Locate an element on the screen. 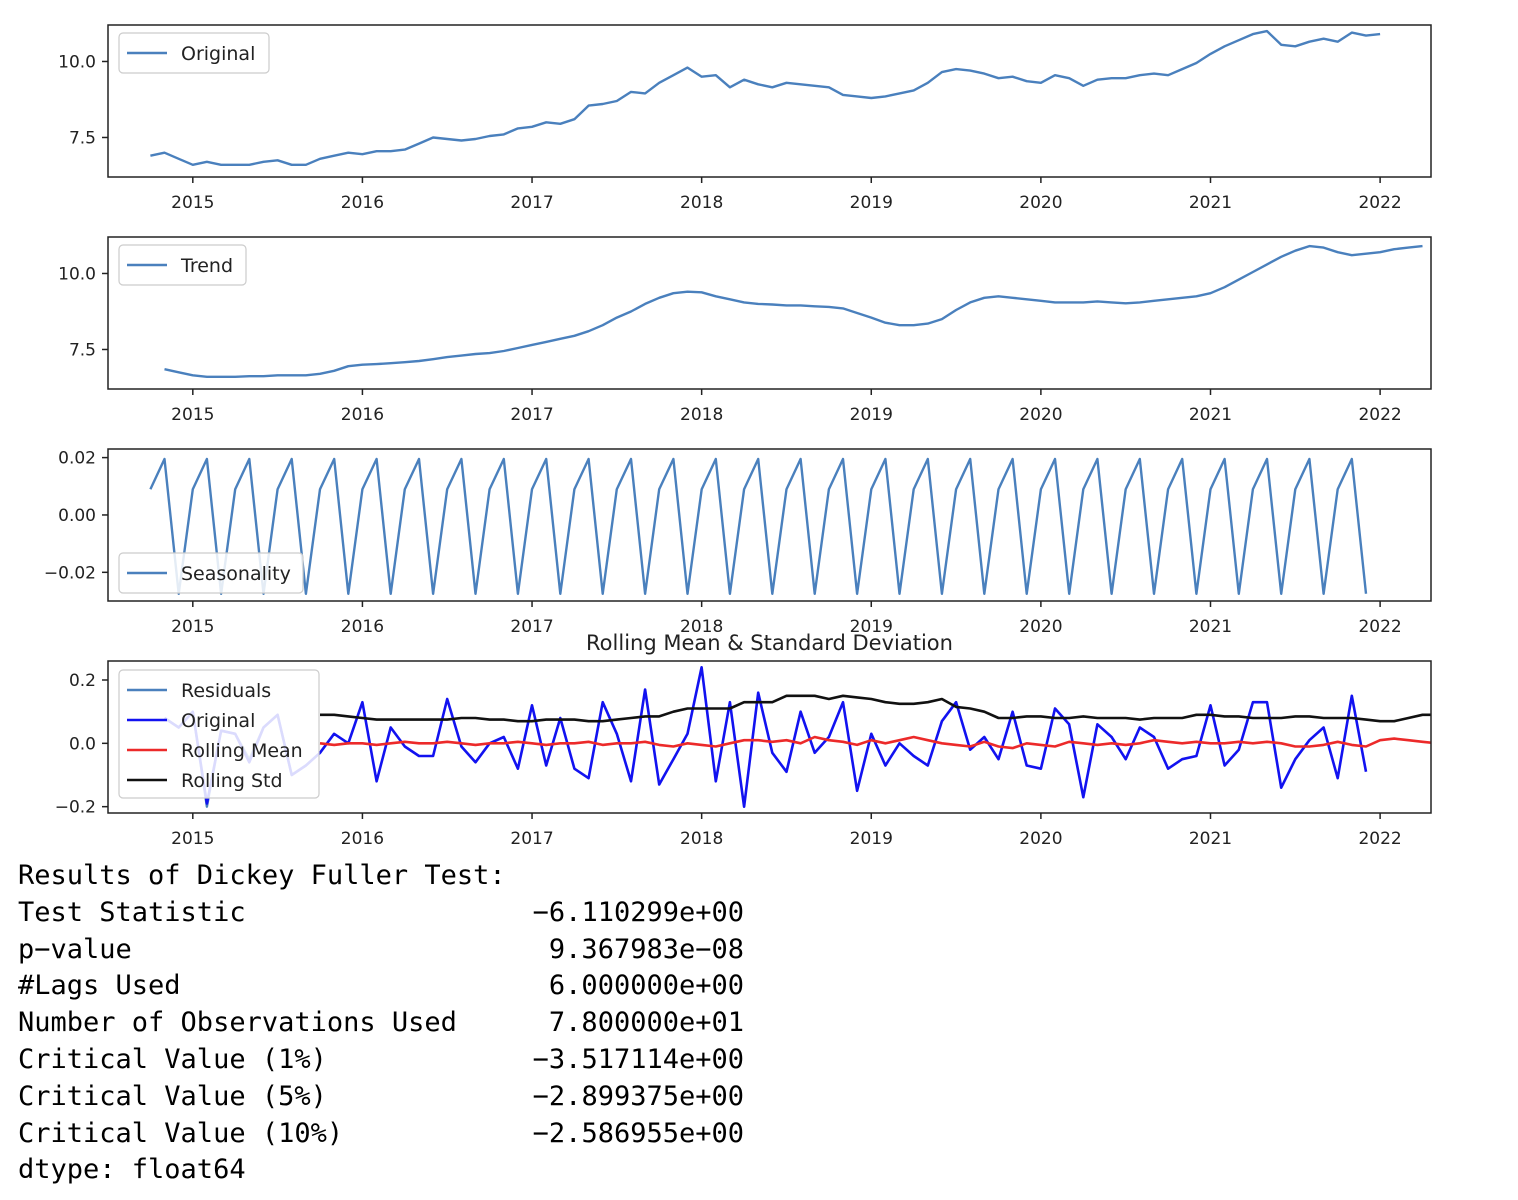 The image size is (1518, 1200). series-line-rolling-mean is located at coordinates (875, 742).